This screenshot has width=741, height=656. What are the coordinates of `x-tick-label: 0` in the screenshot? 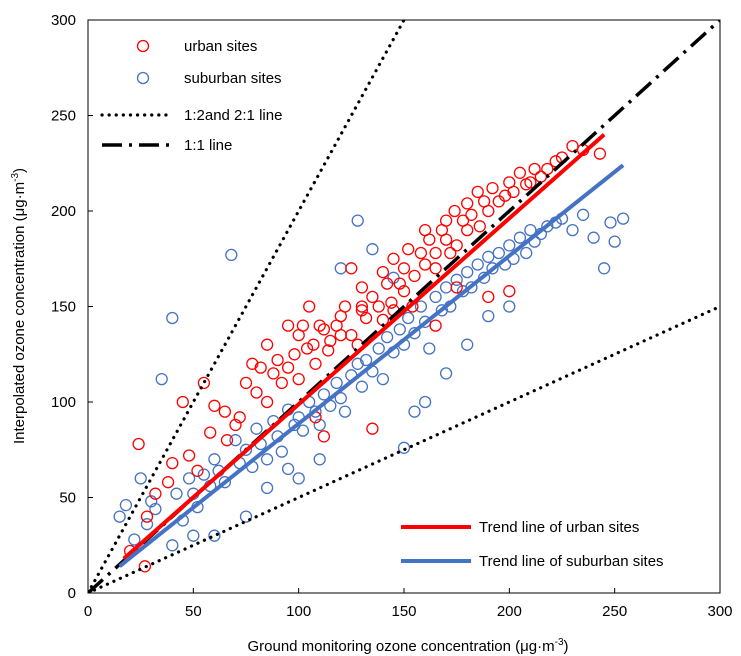 It's located at (88, 611).